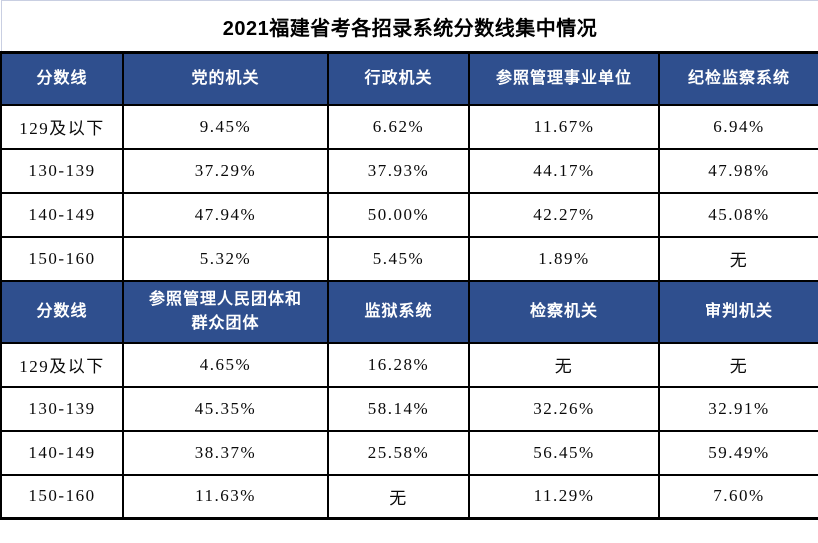 The image size is (818, 543). Describe the element at coordinates (398, 78) in the screenshot. I see `header-cell-admin-organs: 行政机关` at that location.